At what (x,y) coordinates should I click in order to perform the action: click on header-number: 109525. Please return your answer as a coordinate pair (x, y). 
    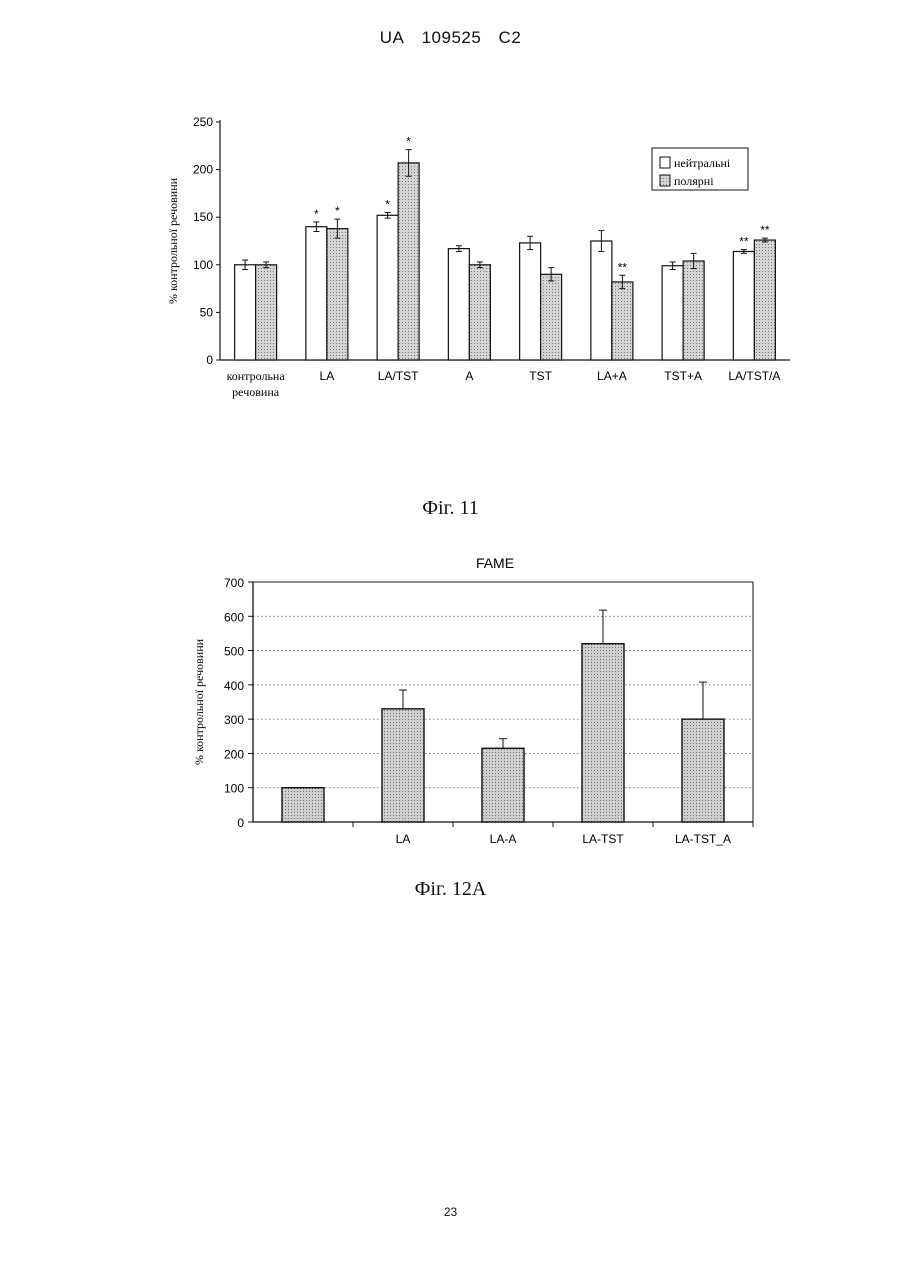
    Looking at the image, I should click on (452, 37).